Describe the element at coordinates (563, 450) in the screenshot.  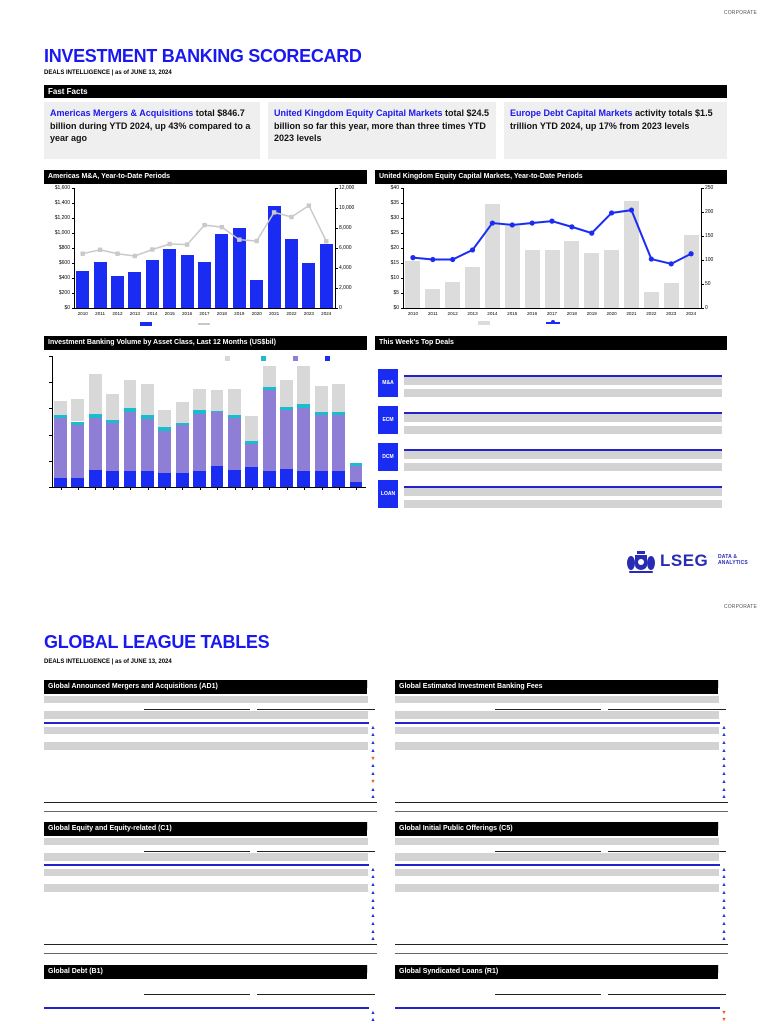
I see `deal-rule` at that location.